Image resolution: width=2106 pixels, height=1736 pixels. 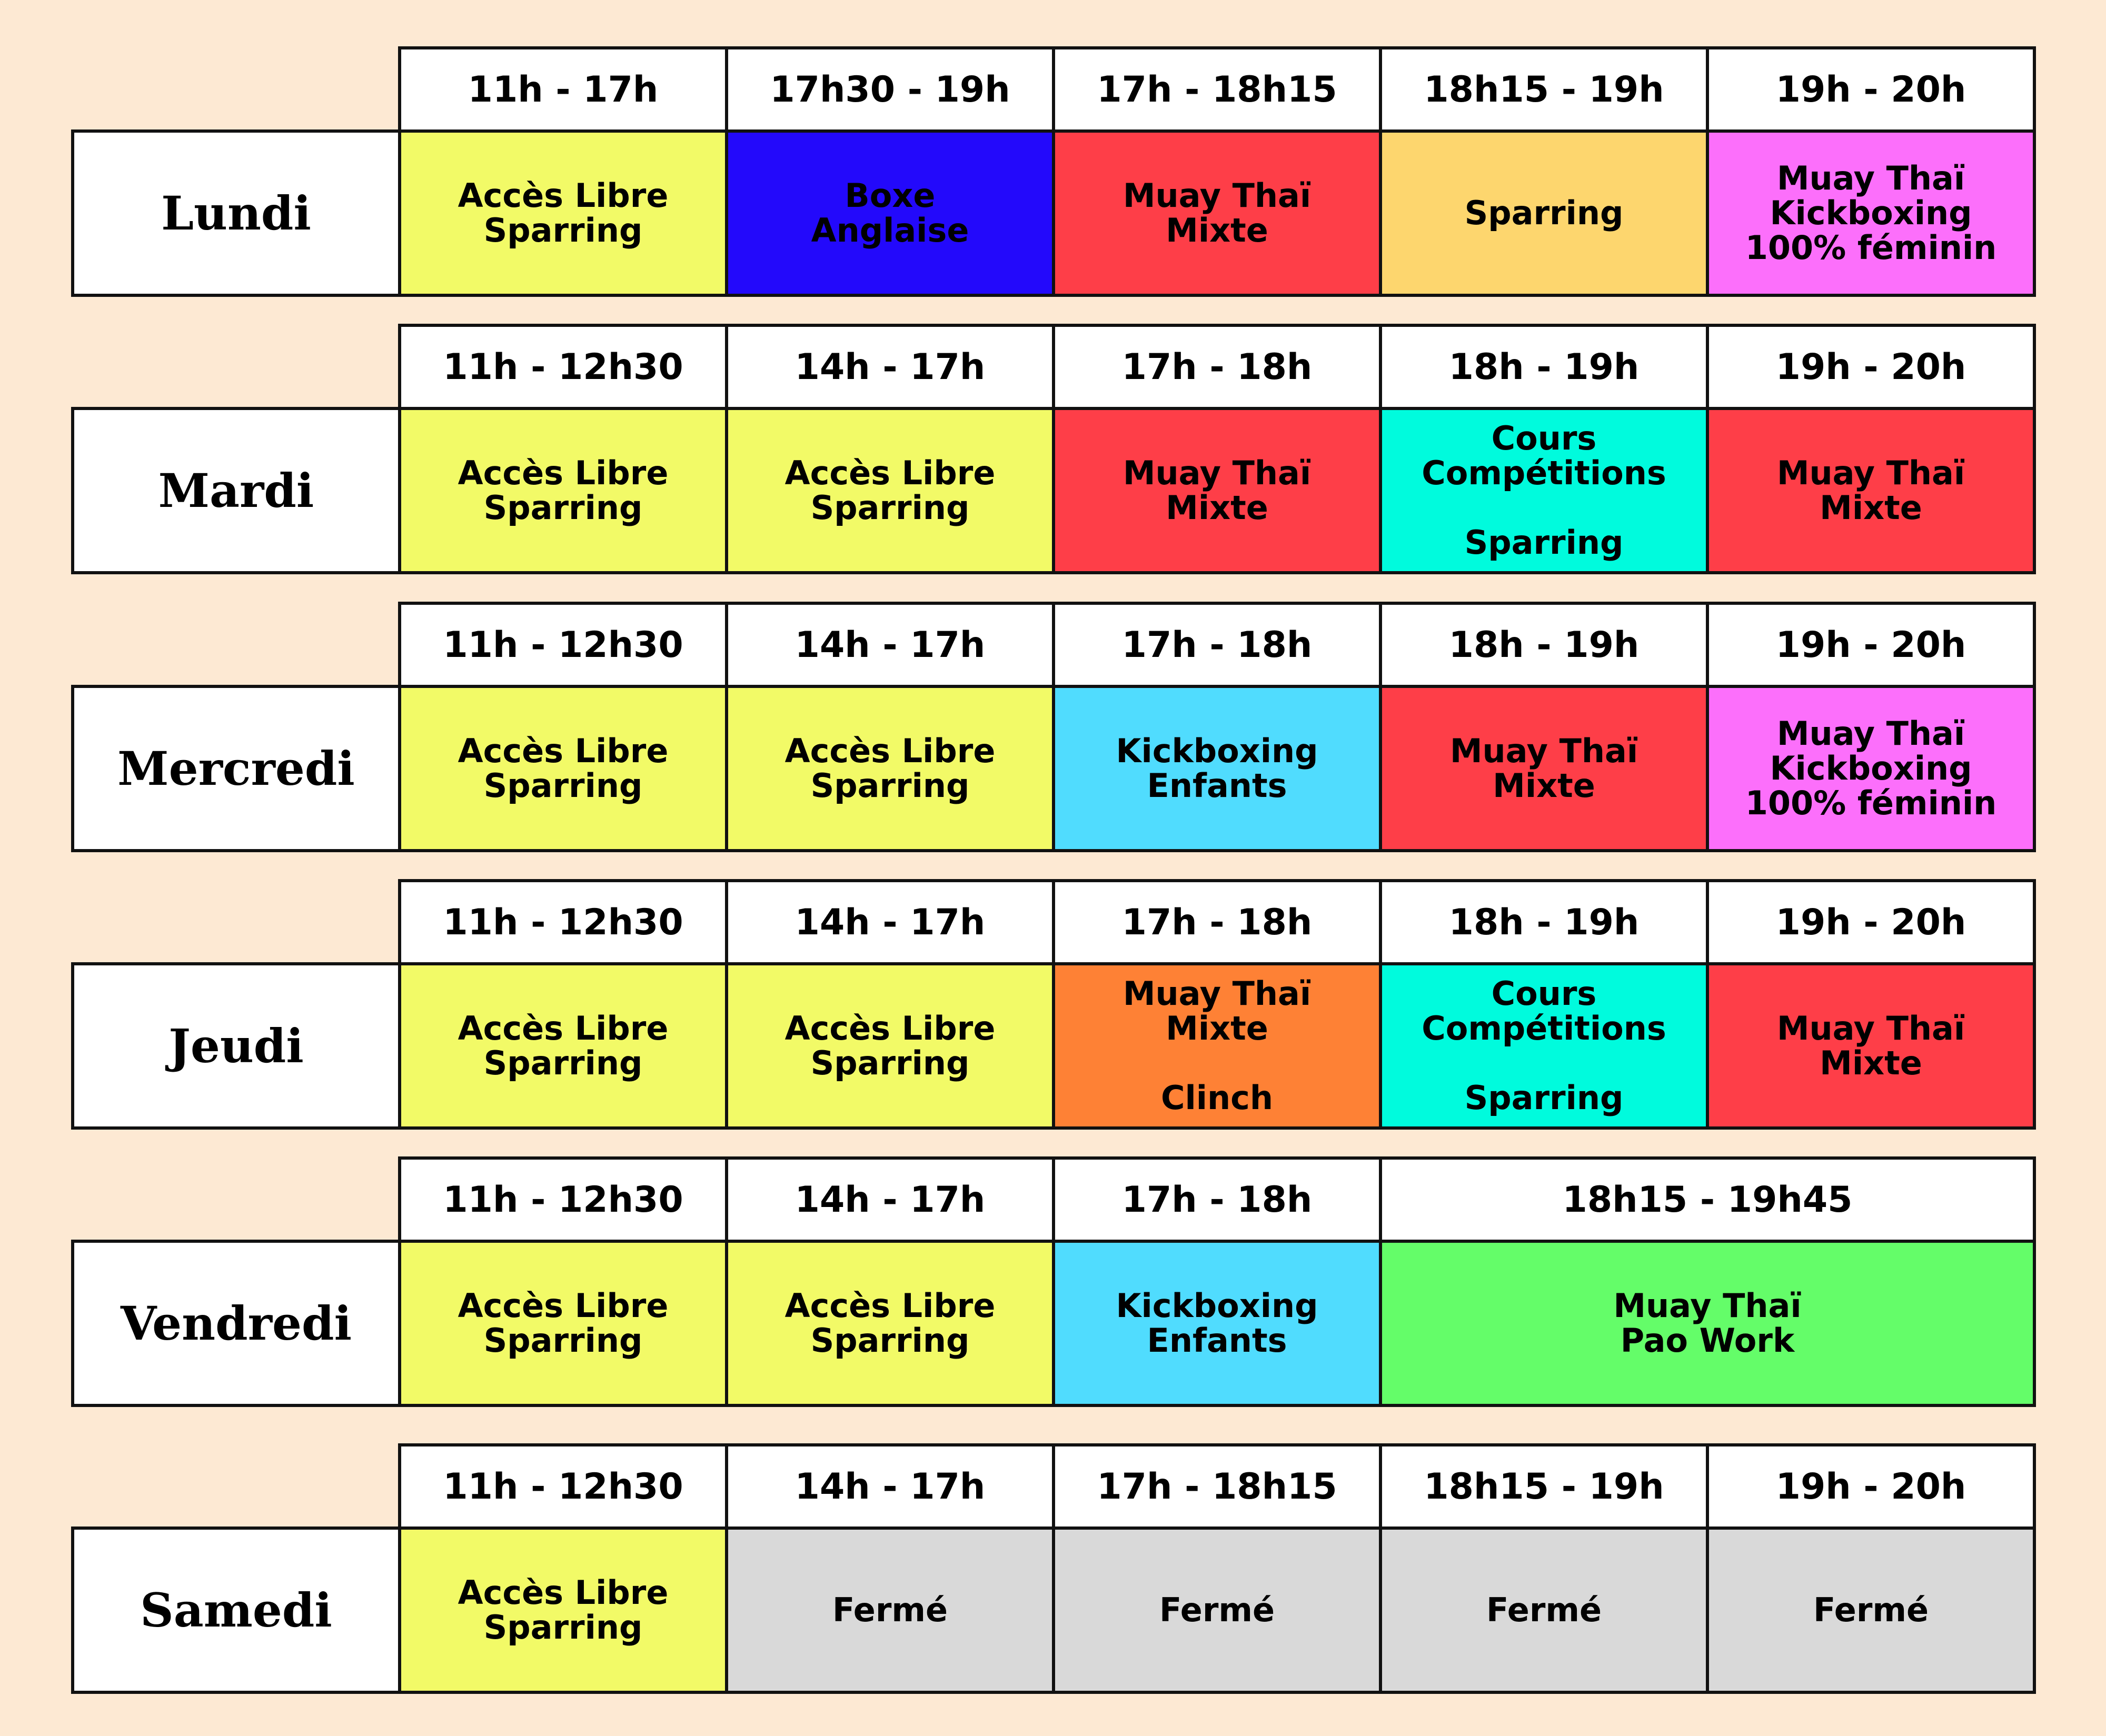 I want to click on time-slot-header: 11h - 17h, so click(x=563, y=90).